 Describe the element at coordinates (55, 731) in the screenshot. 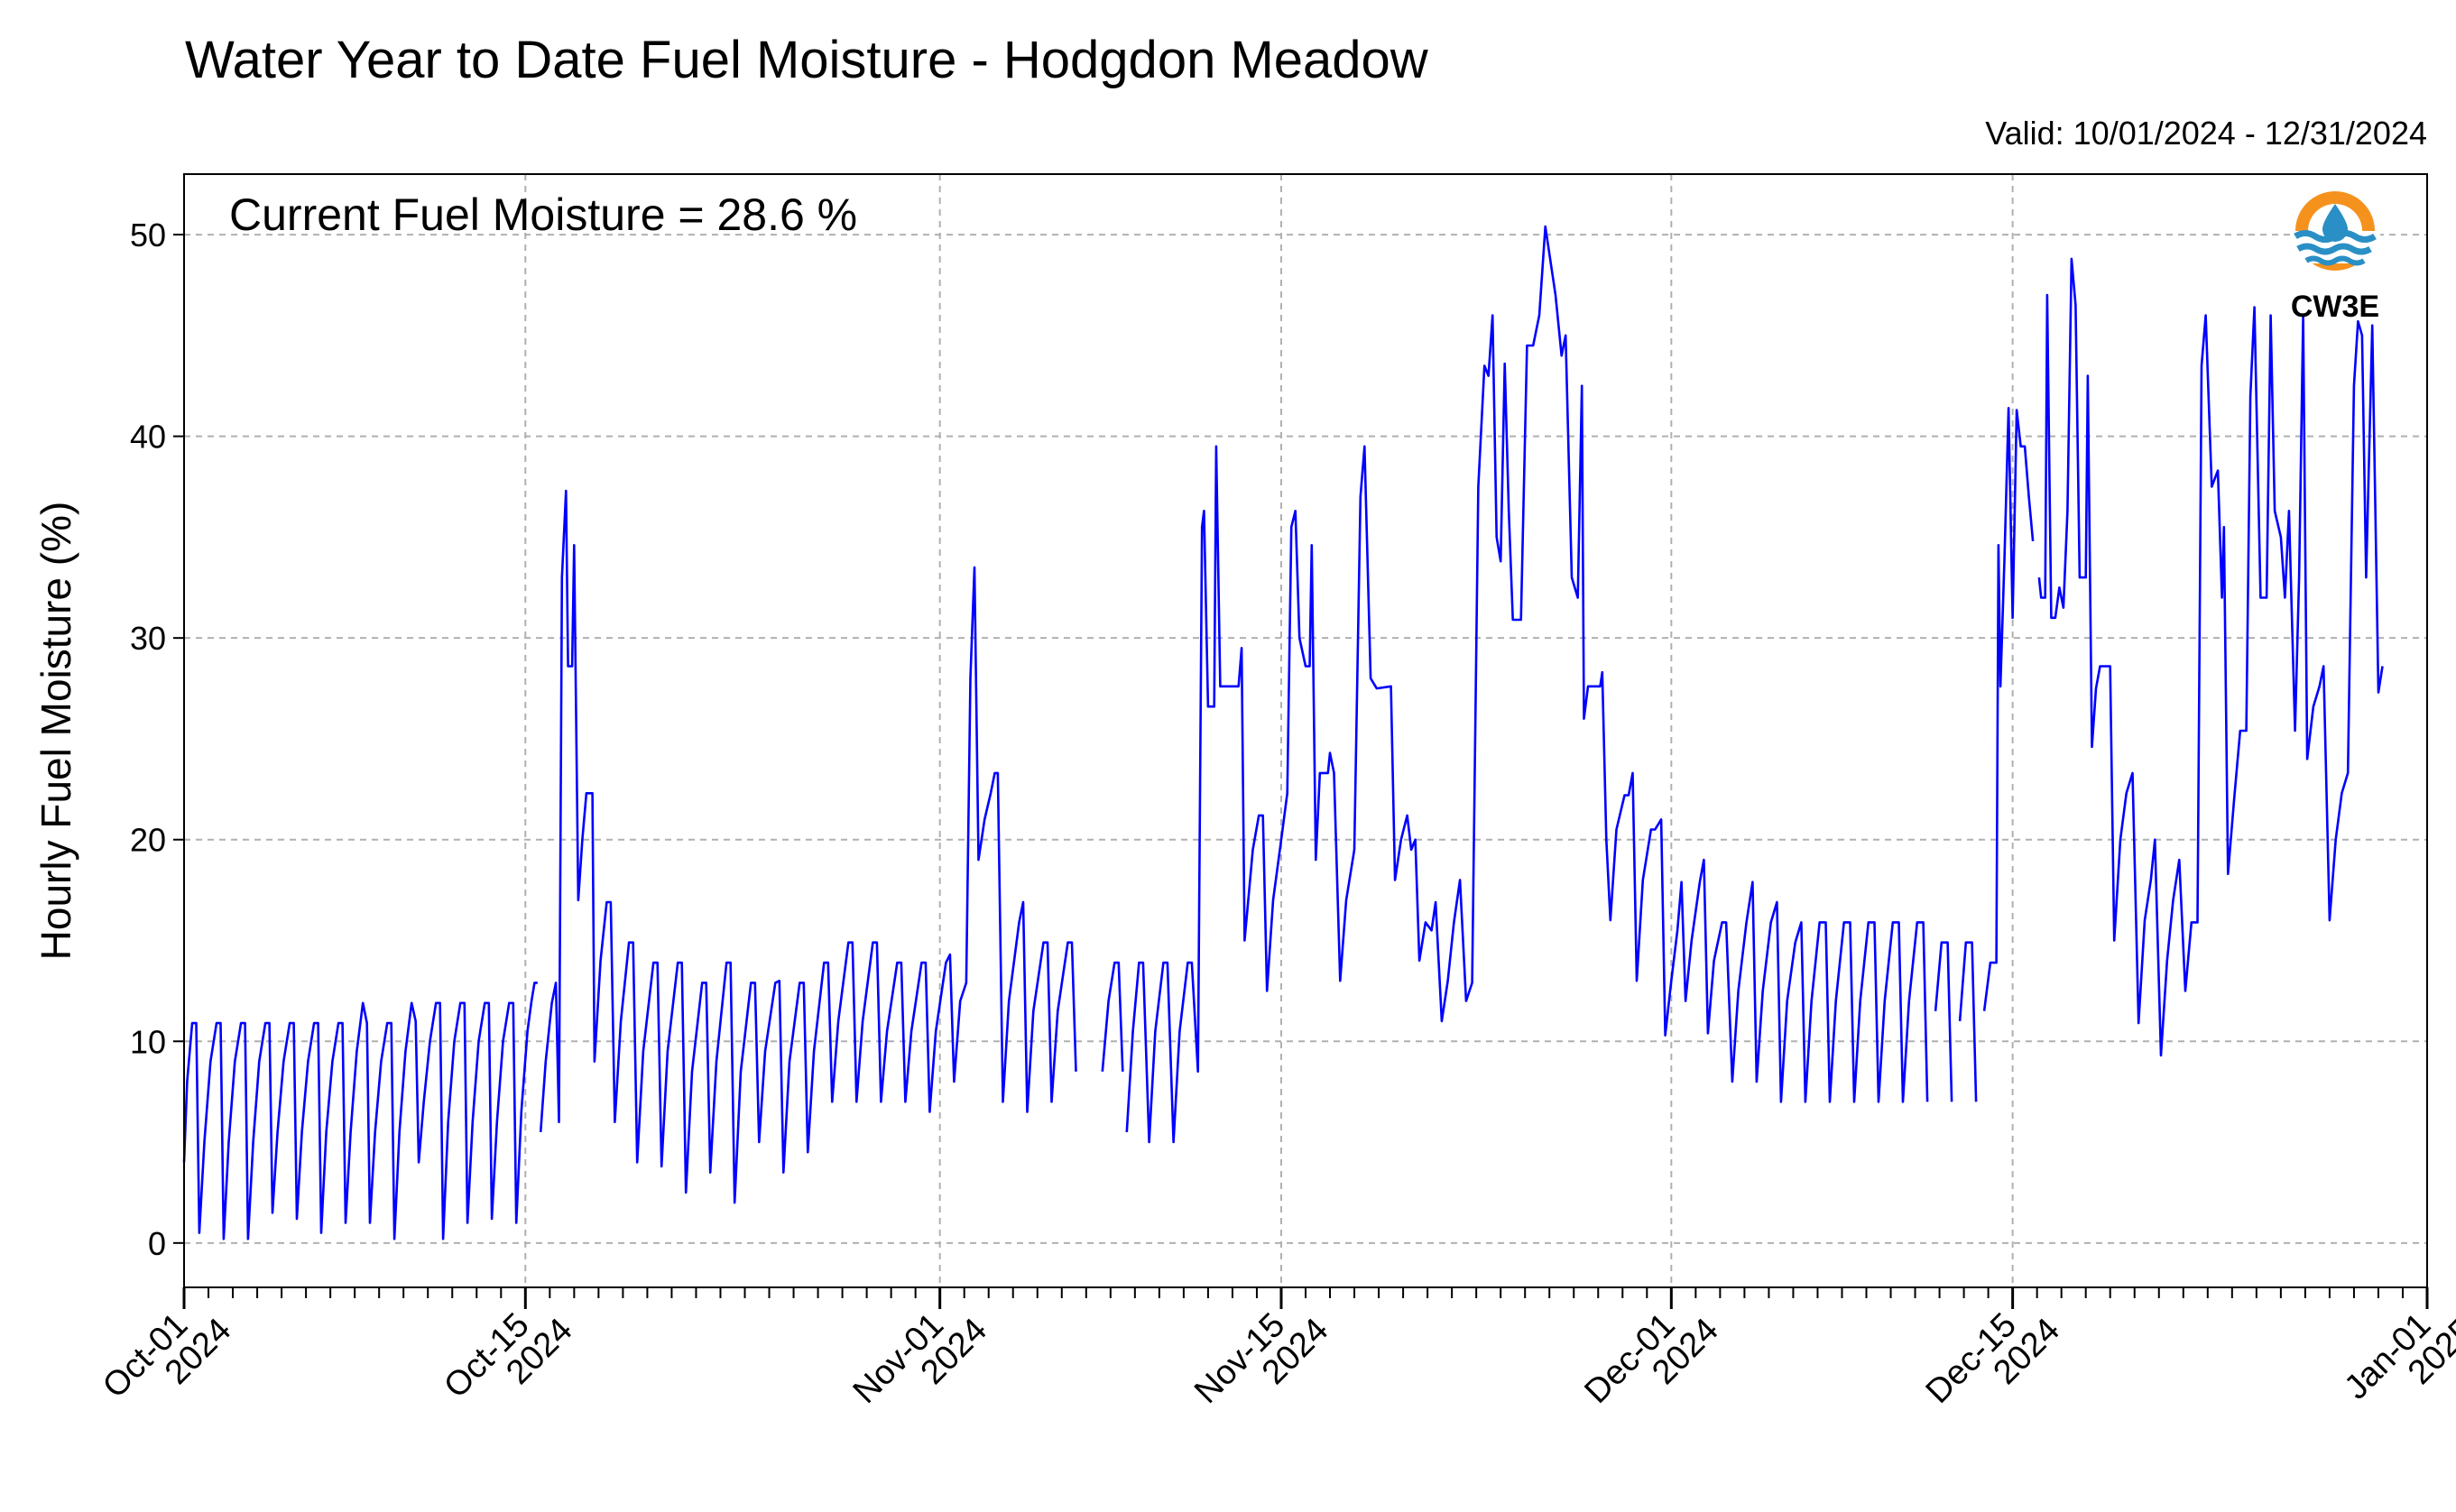

I see `y-axis-label: Hourly Fuel Moisture (%)` at that location.